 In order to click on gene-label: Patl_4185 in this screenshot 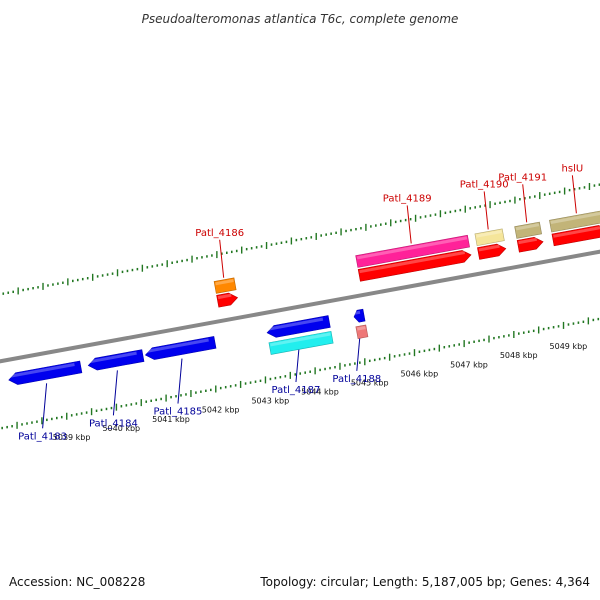, I will do `click(178, 412)`.